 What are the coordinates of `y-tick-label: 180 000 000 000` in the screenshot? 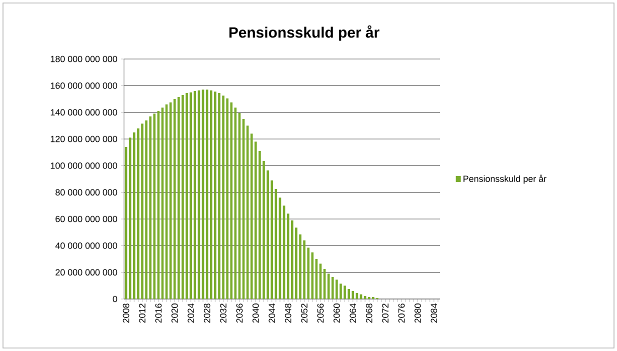 It's located at (84, 59).